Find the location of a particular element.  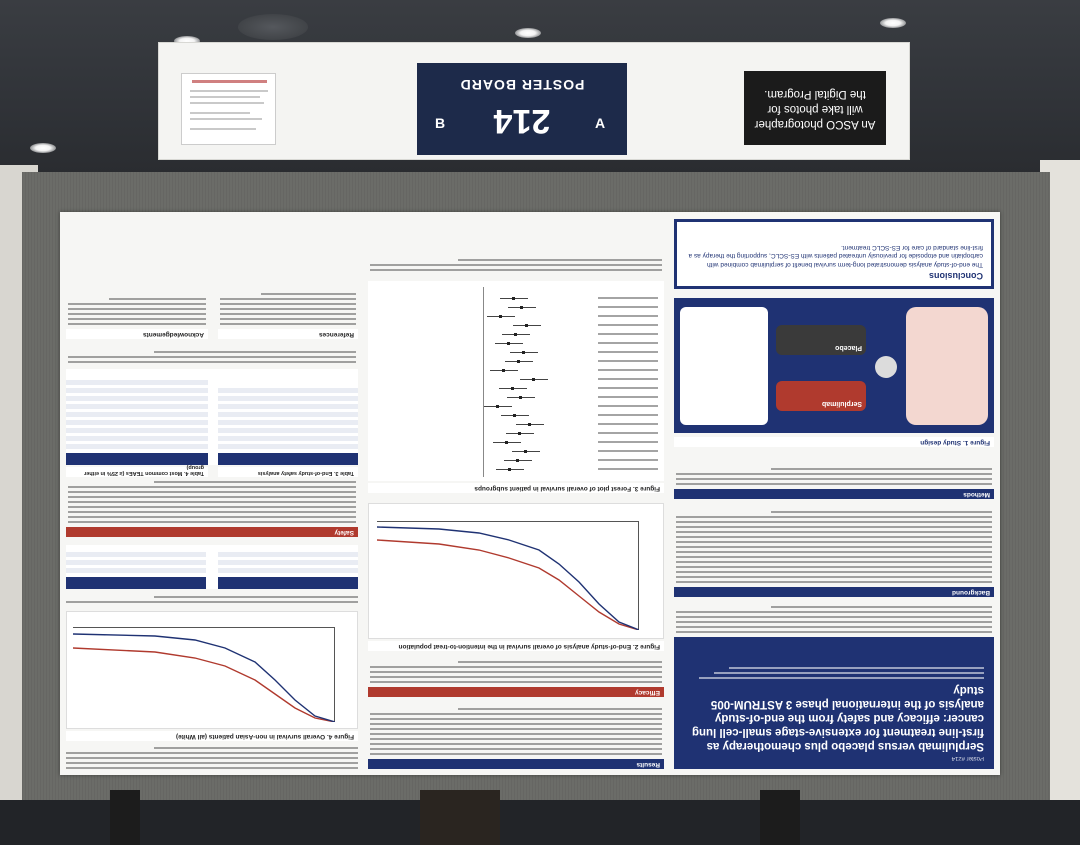

notice-line: the Digital Program. is located at coordinates (815, 94).